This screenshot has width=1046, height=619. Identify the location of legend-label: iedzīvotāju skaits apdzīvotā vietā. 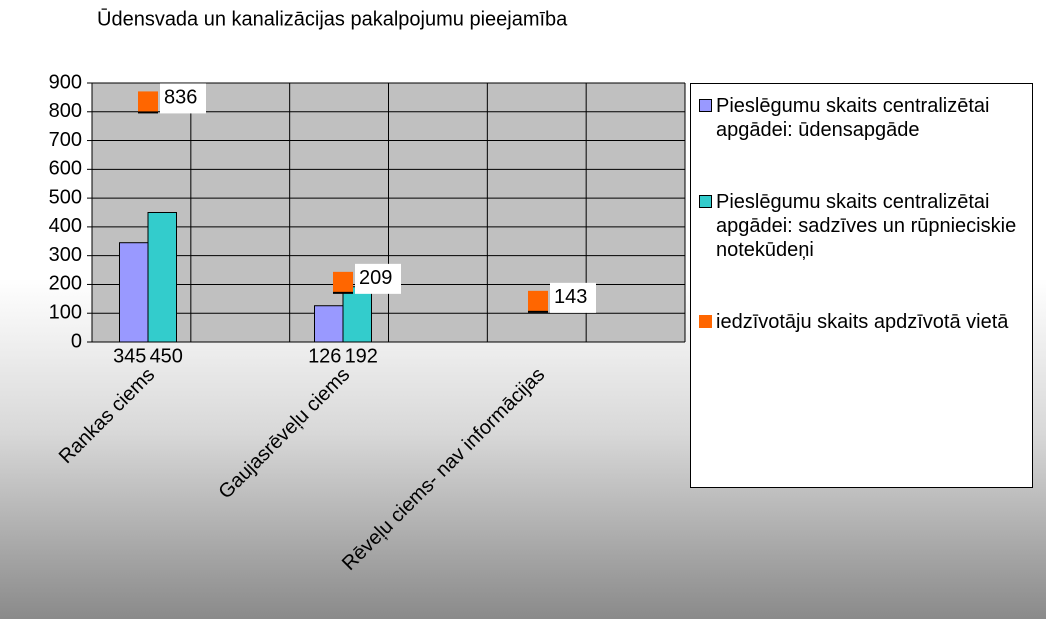
(862, 322).